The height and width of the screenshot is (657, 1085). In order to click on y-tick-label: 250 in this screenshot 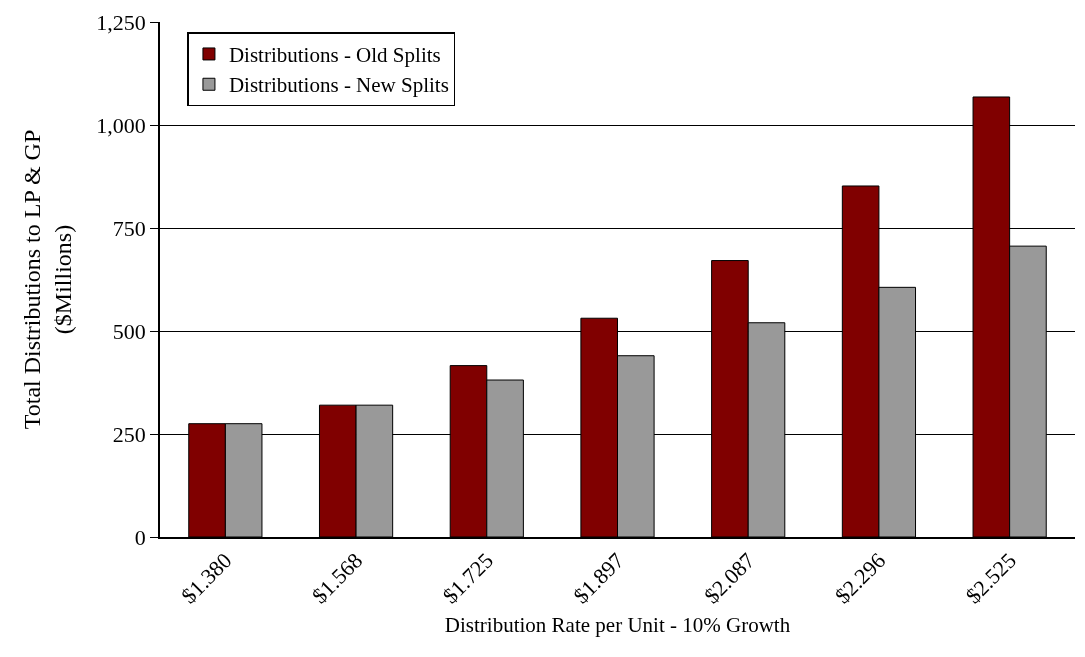, I will do `click(129, 434)`.